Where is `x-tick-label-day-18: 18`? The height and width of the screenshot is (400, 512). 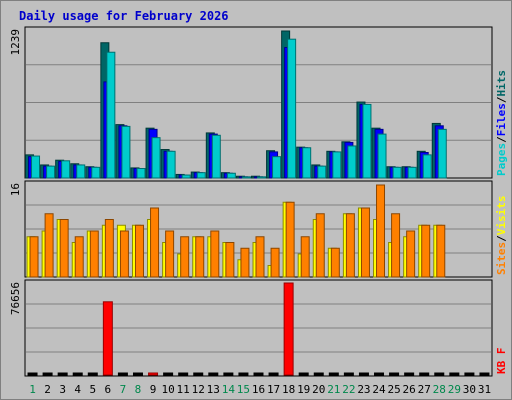 x-tick-label-day-18: 18 is located at coordinates (288, 389).